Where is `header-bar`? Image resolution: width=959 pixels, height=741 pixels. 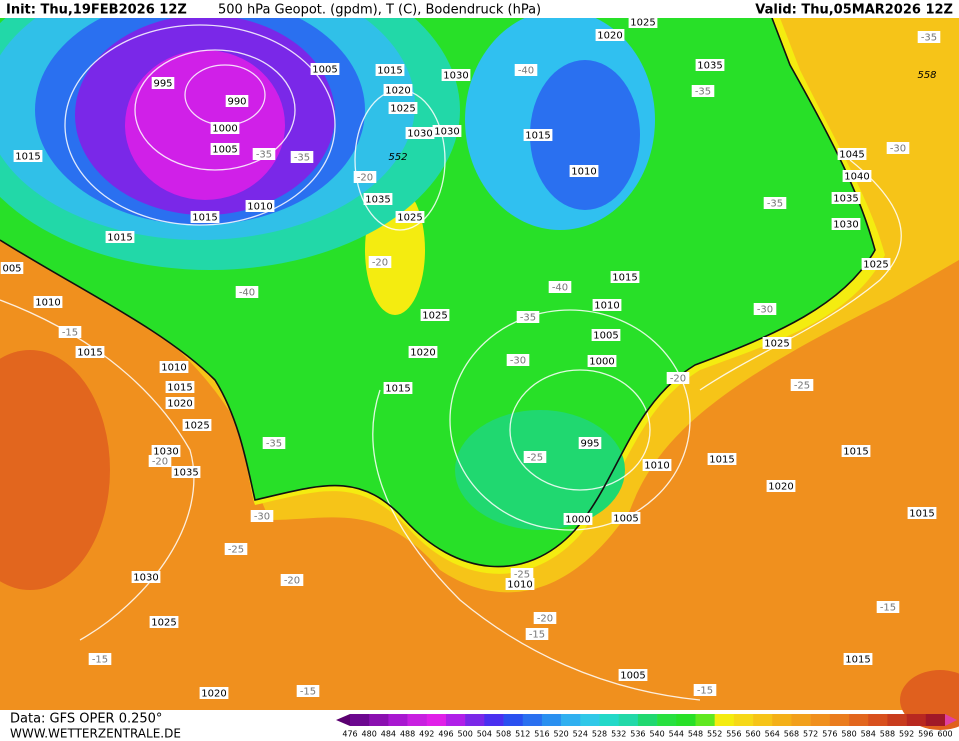
header-bar is located at coordinates (479, 9).